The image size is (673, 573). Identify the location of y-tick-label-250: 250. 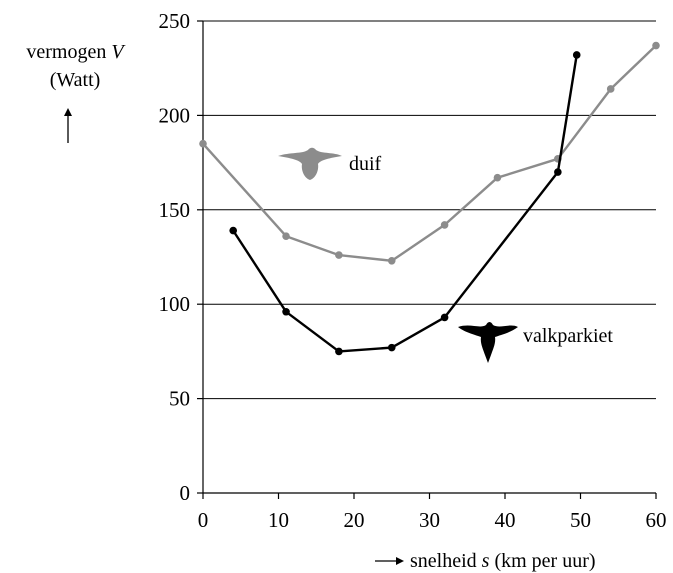
(175, 21).